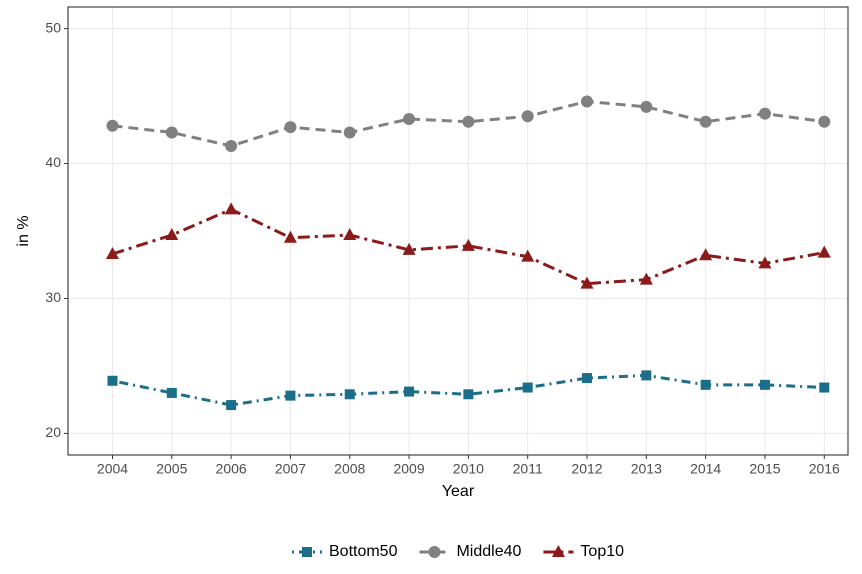 The width and height of the screenshot is (862, 574). What do you see at coordinates (528, 469) in the screenshot?
I see `x-tick-label: 2011` at bounding box center [528, 469].